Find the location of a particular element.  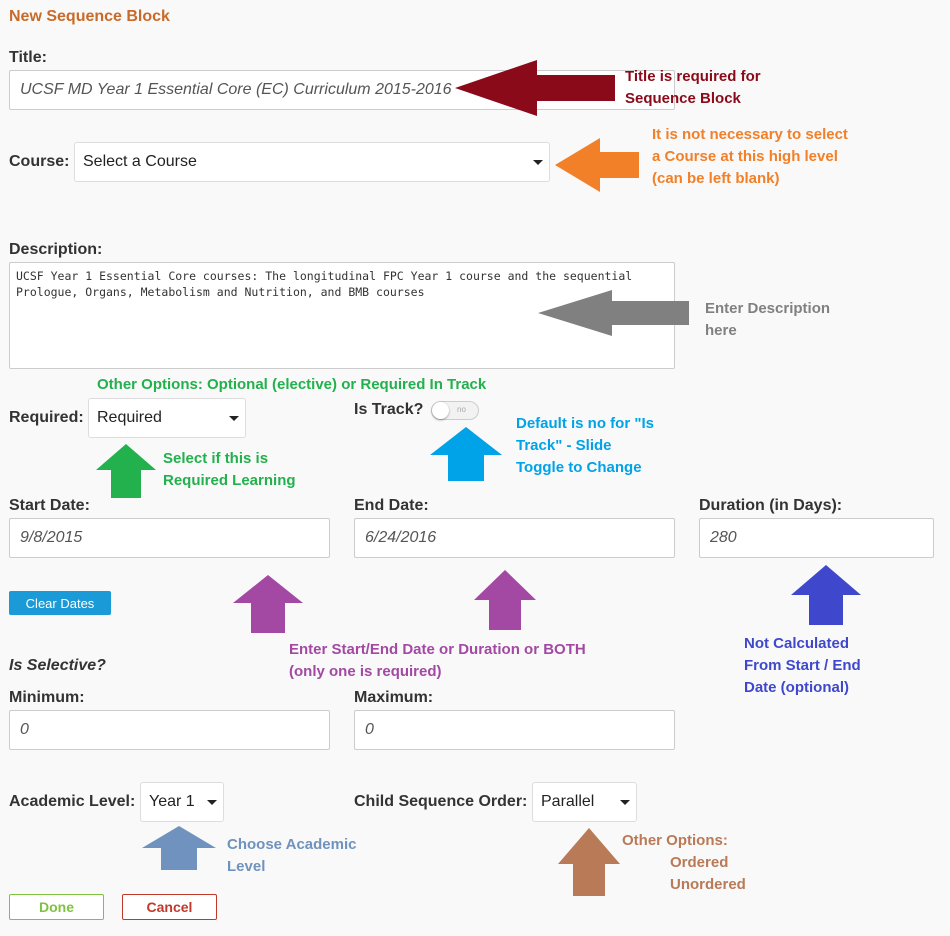

required-select: Required is located at coordinates (167, 418).